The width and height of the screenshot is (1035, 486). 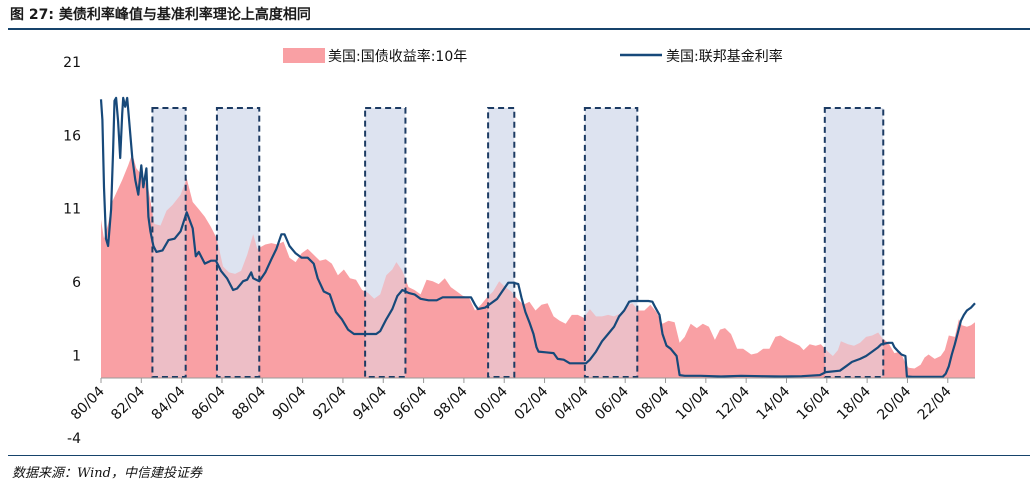 I want to click on x-tick-label: 16/04, so click(x=814, y=403).